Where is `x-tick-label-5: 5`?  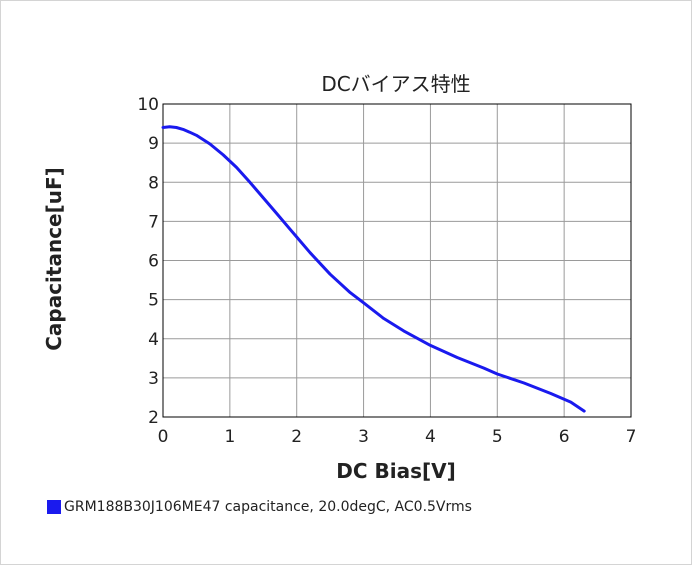
x-tick-label-5: 5 is located at coordinates (497, 437).